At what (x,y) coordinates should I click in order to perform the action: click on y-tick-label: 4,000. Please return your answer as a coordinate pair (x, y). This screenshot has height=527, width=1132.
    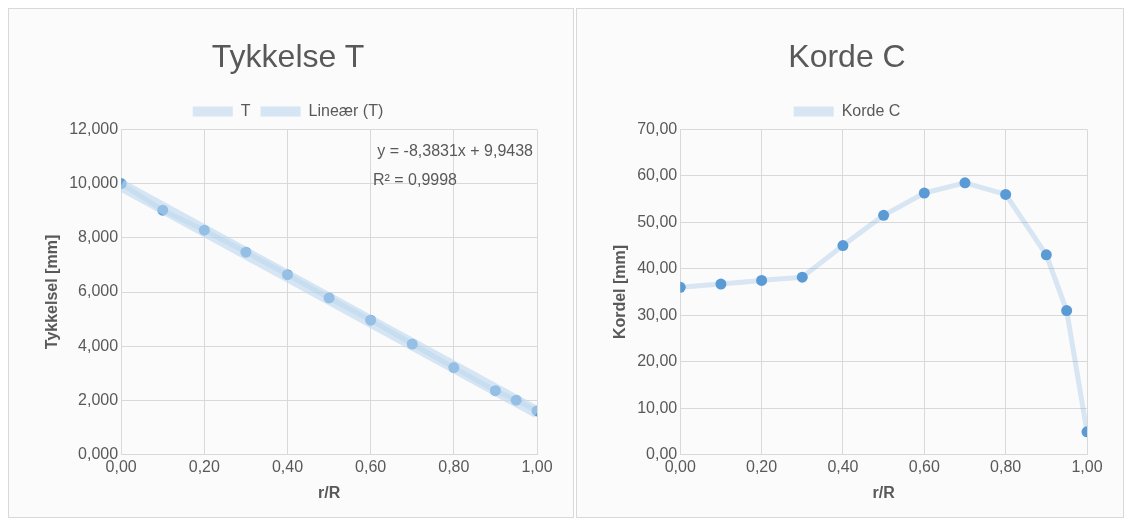
    Looking at the image, I should click on (98, 345).